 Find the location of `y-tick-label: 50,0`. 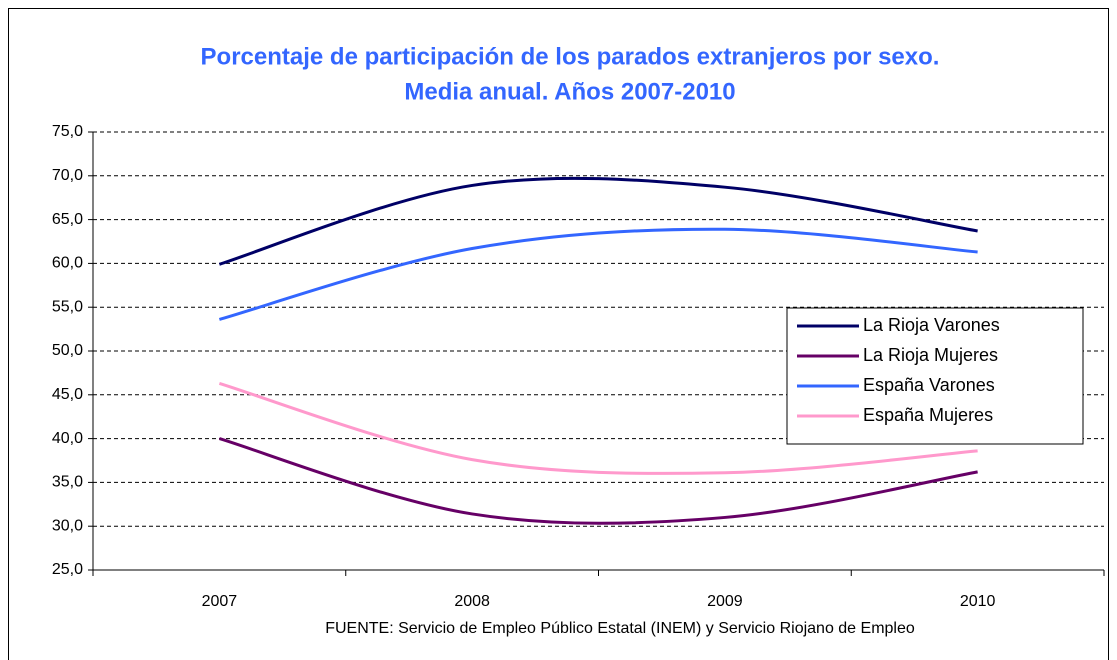

y-tick-label: 50,0 is located at coordinates (67, 350).